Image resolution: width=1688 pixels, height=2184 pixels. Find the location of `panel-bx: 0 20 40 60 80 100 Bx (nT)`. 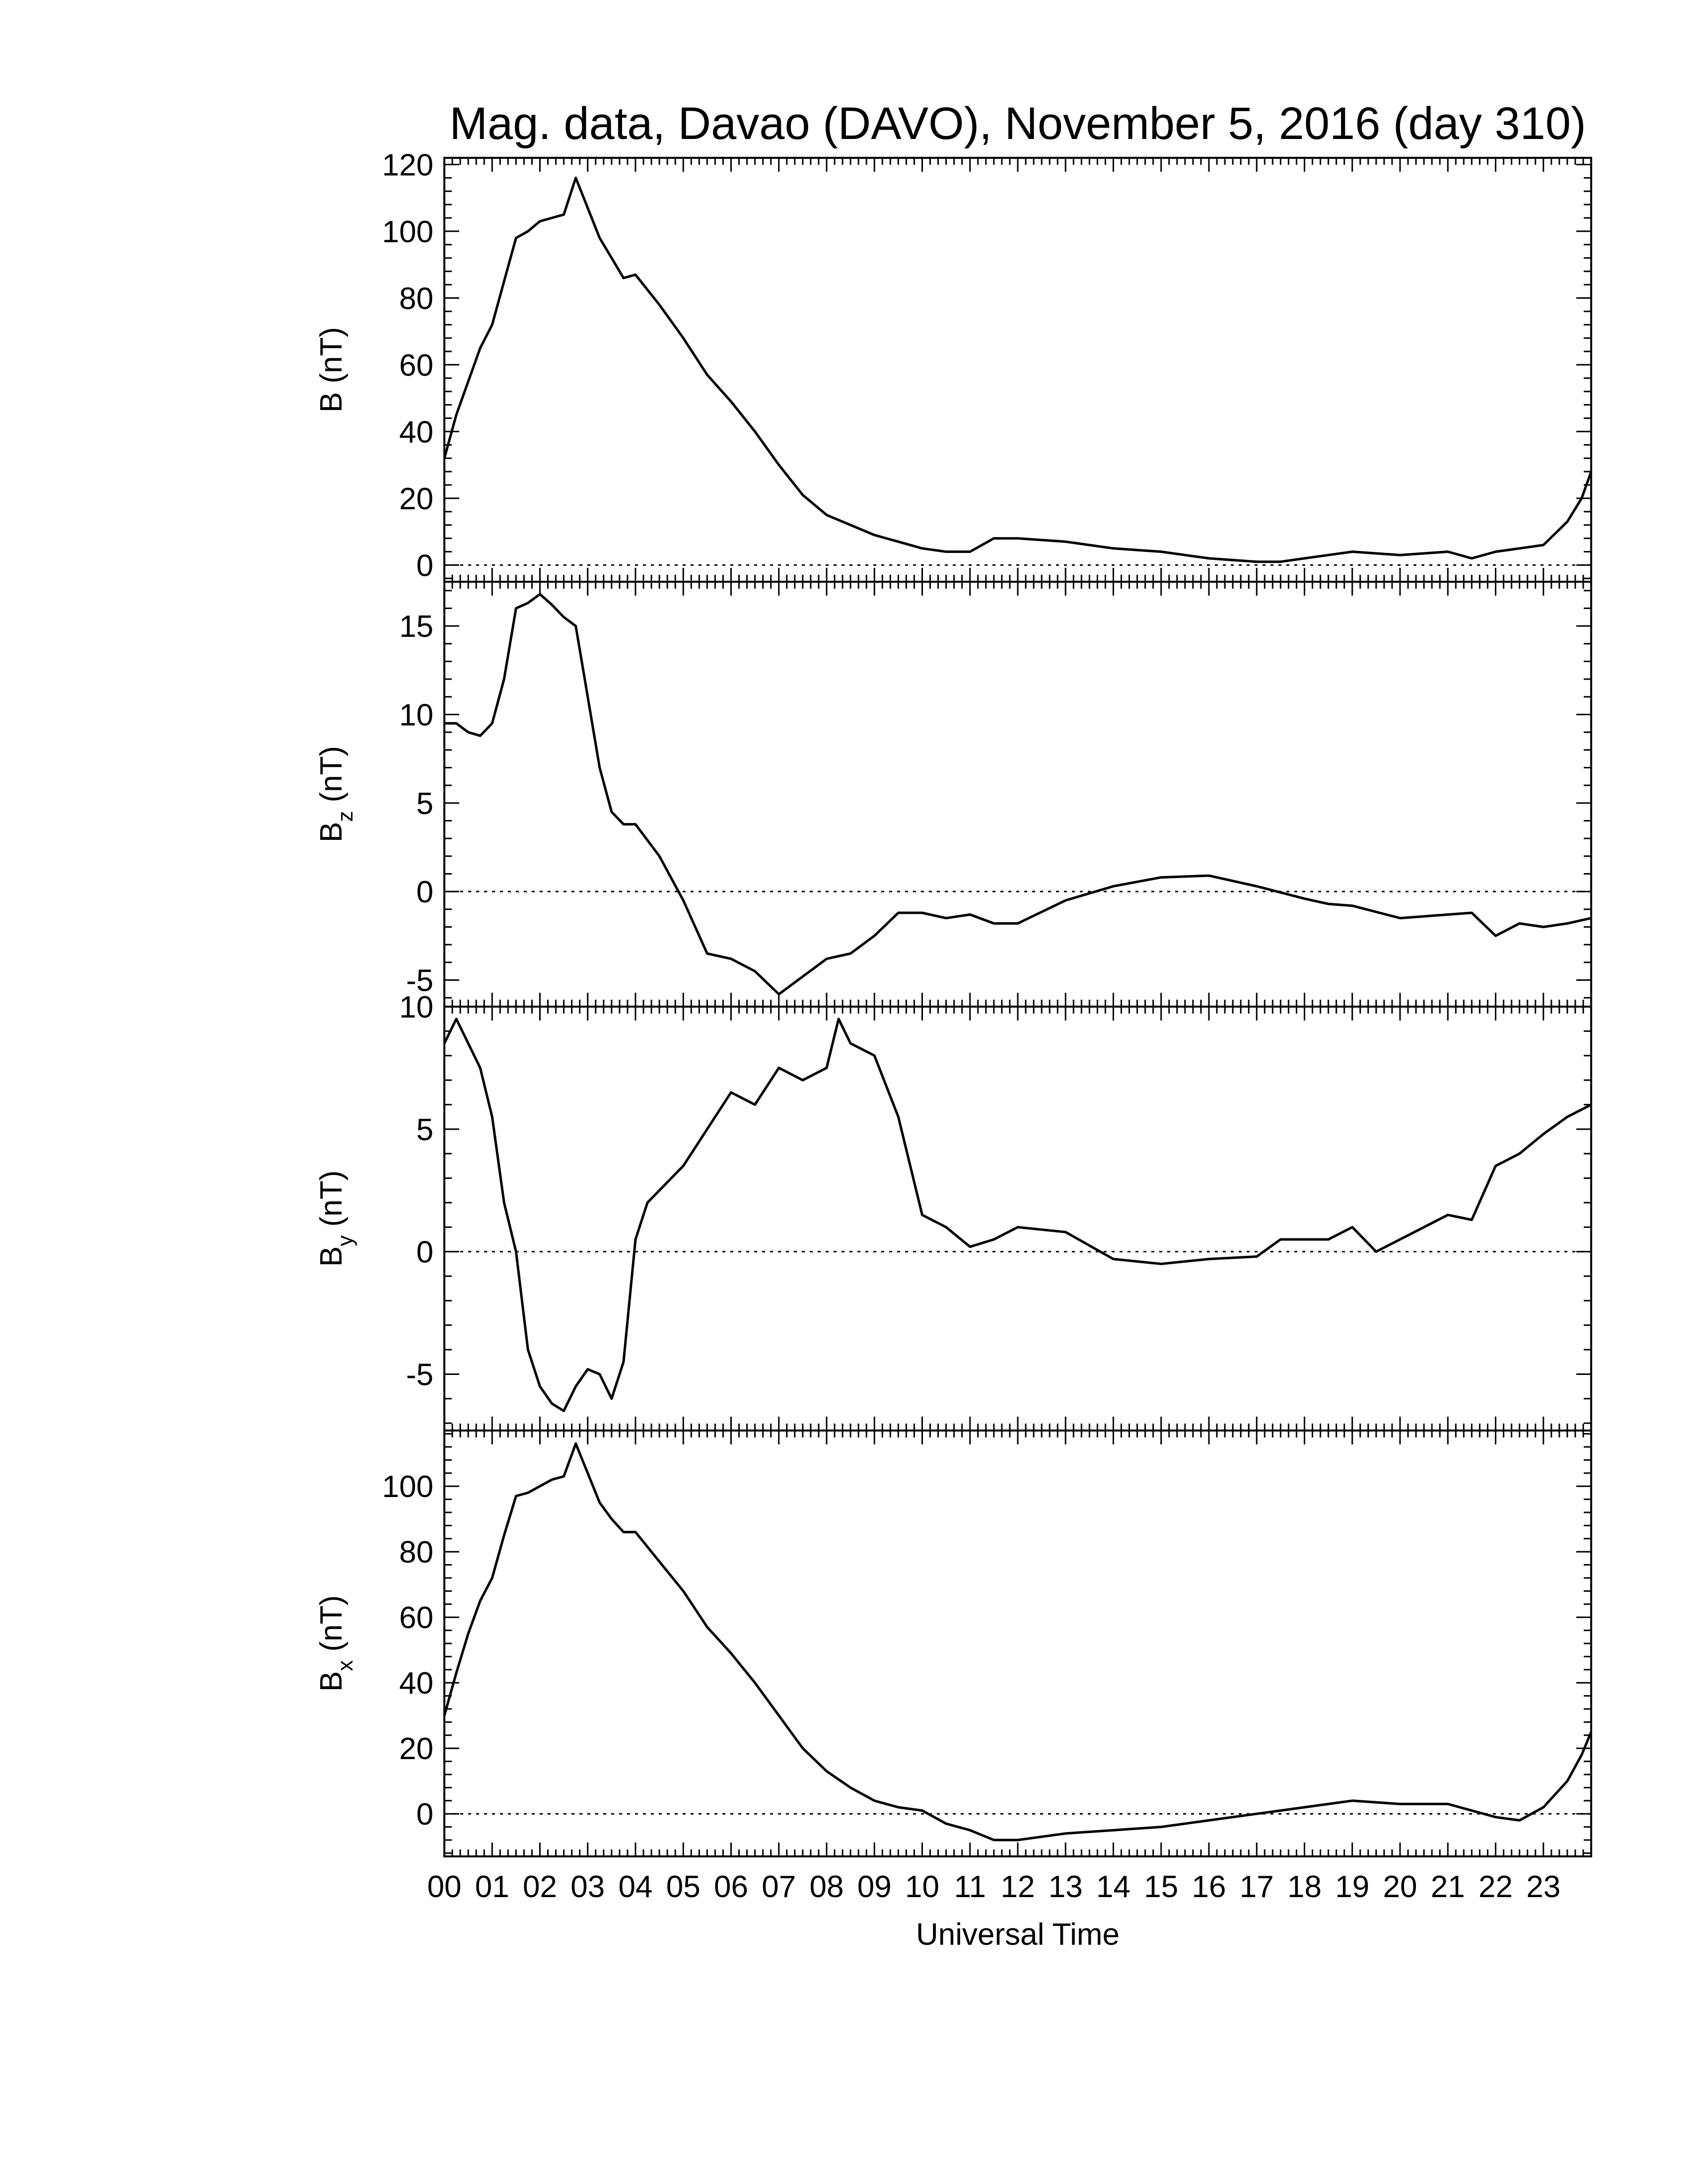

panel-bx: 0 20 40 60 80 100 Bx (nT) is located at coordinates (953, 1643).